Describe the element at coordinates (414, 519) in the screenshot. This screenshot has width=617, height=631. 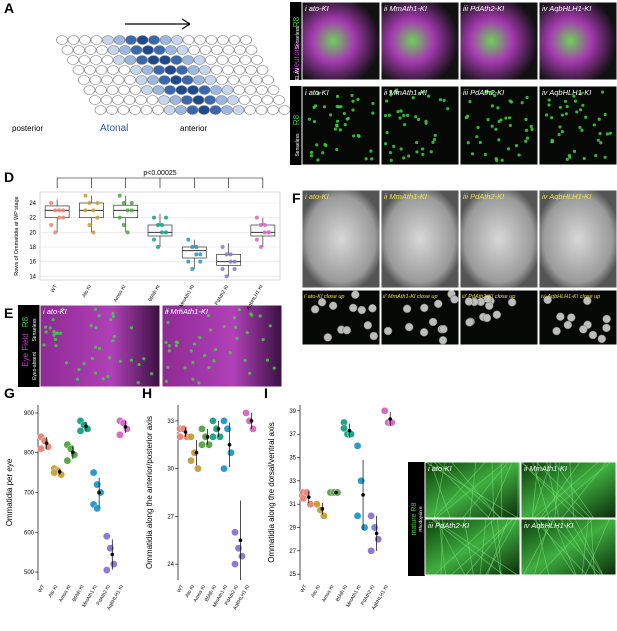
I see `channel-label: mature R8` at that location.